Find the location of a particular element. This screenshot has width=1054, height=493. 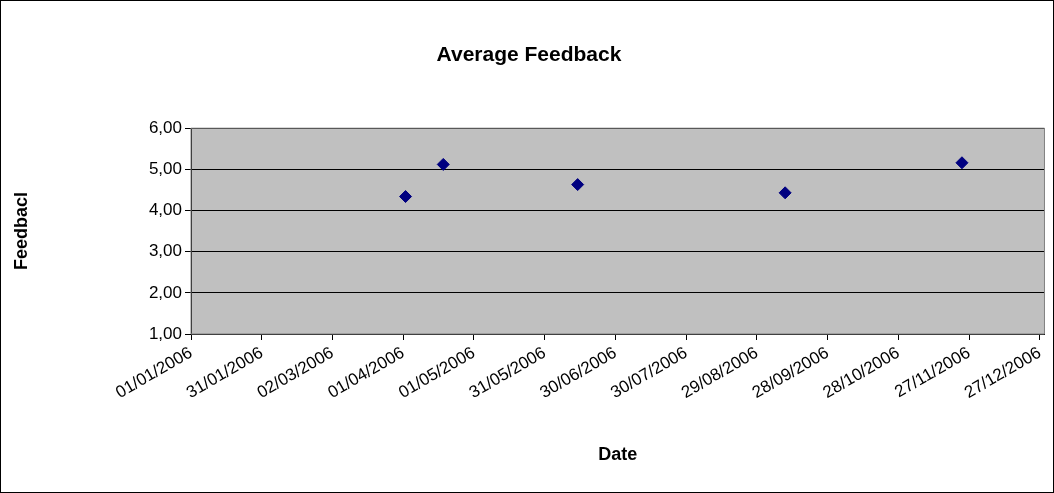

y-tick-label: 4,00 is located at coordinates (165, 210).